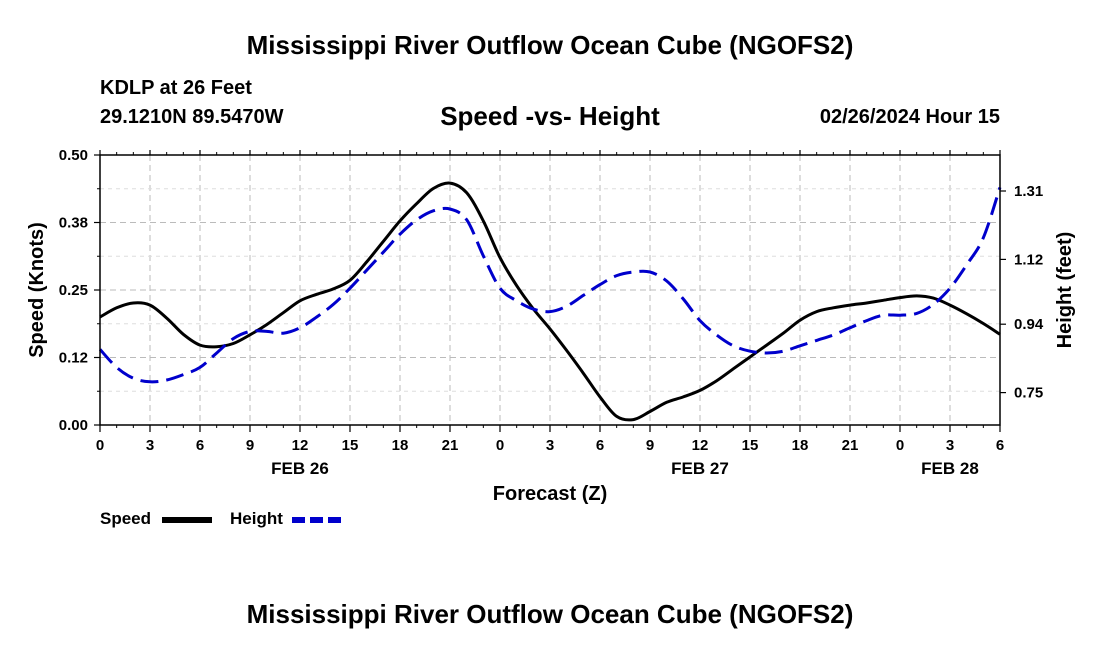 This screenshot has height=650, width=1100. Describe the element at coordinates (700, 468) in the screenshot. I see `date-label: FEB 27` at that location.